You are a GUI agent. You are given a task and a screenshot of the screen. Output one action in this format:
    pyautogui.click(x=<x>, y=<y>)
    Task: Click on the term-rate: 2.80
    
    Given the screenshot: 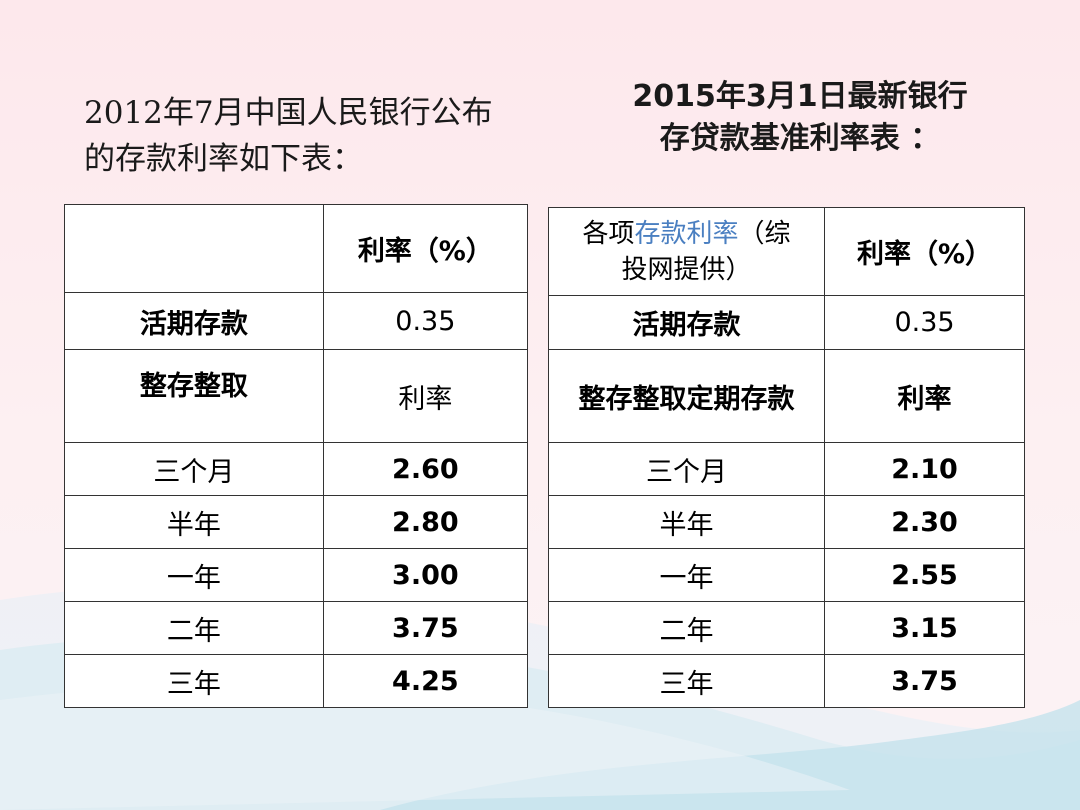 What is the action you would take?
    pyautogui.click(x=425, y=522)
    